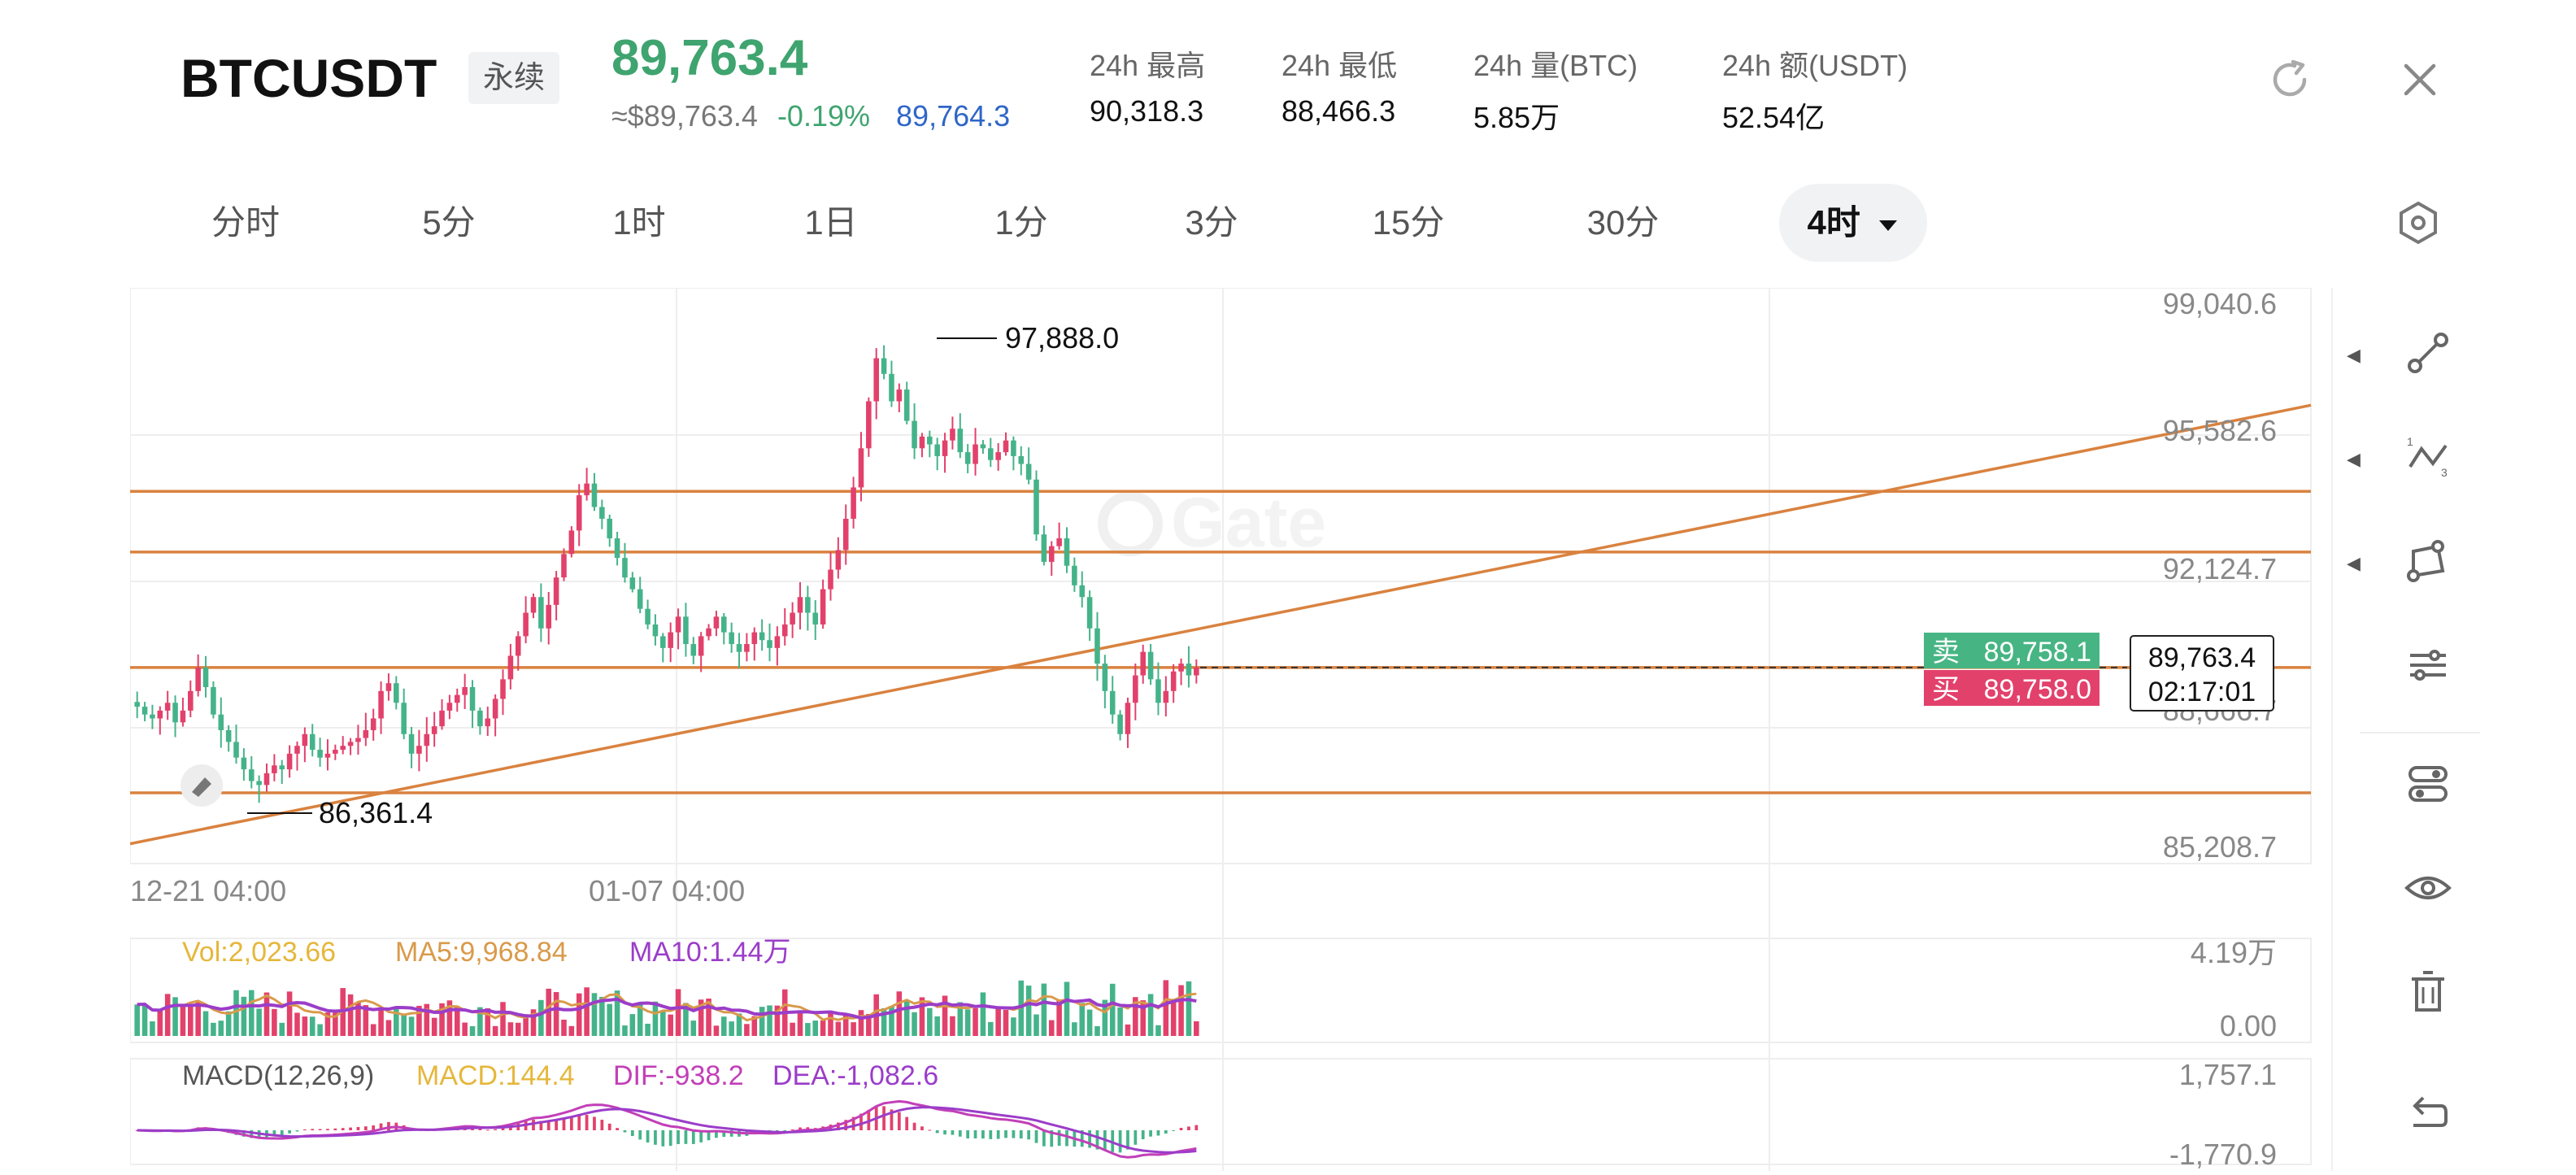  What do you see at coordinates (2220, 847) in the screenshot?
I see `price-tick: 85,208.7` at bounding box center [2220, 847].